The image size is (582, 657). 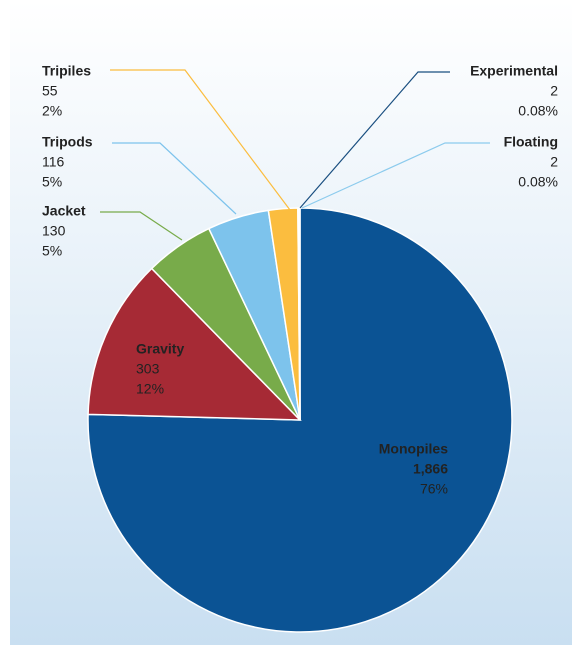 I want to click on value-label: 1,866, so click(x=430, y=469).